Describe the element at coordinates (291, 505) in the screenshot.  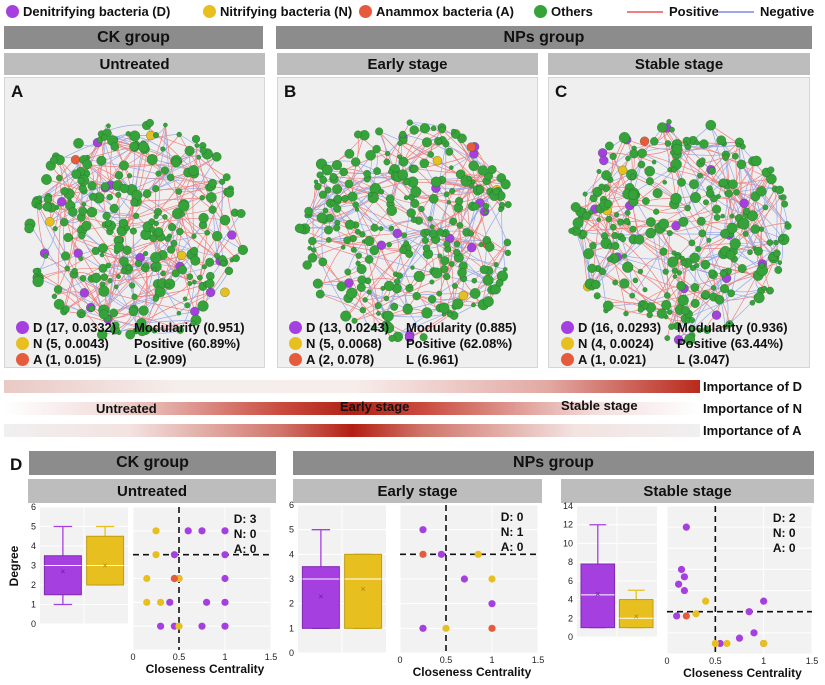
I see `y-tick-label: 6` at that location.